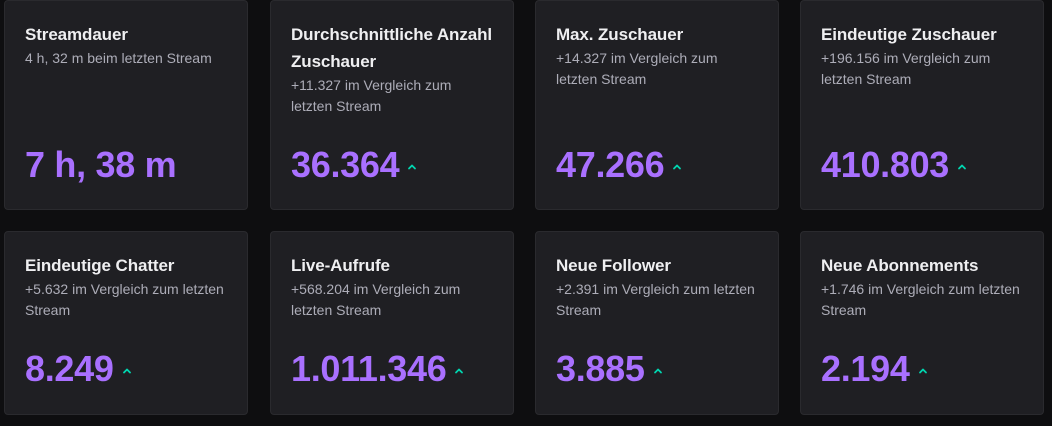 The image size is (1052, 426). Describe the element at coordinates (600, 368) in the screenshot. I see `card-value: 3.885` at that location.